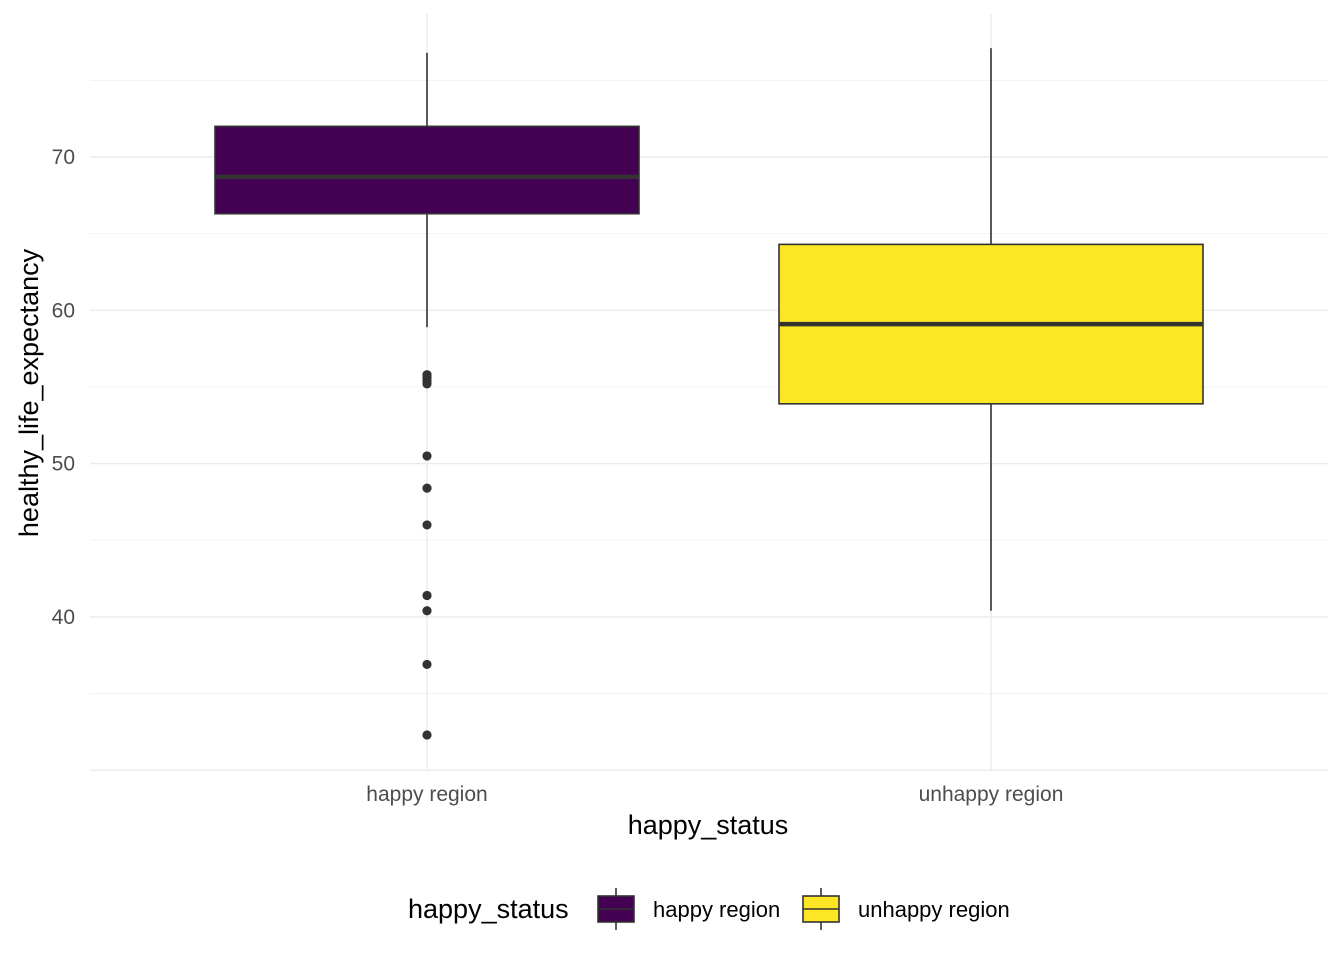  Describe the element at coordinates (63, 617) in the screenshot. I see `y-tick-label: 40` at that location.